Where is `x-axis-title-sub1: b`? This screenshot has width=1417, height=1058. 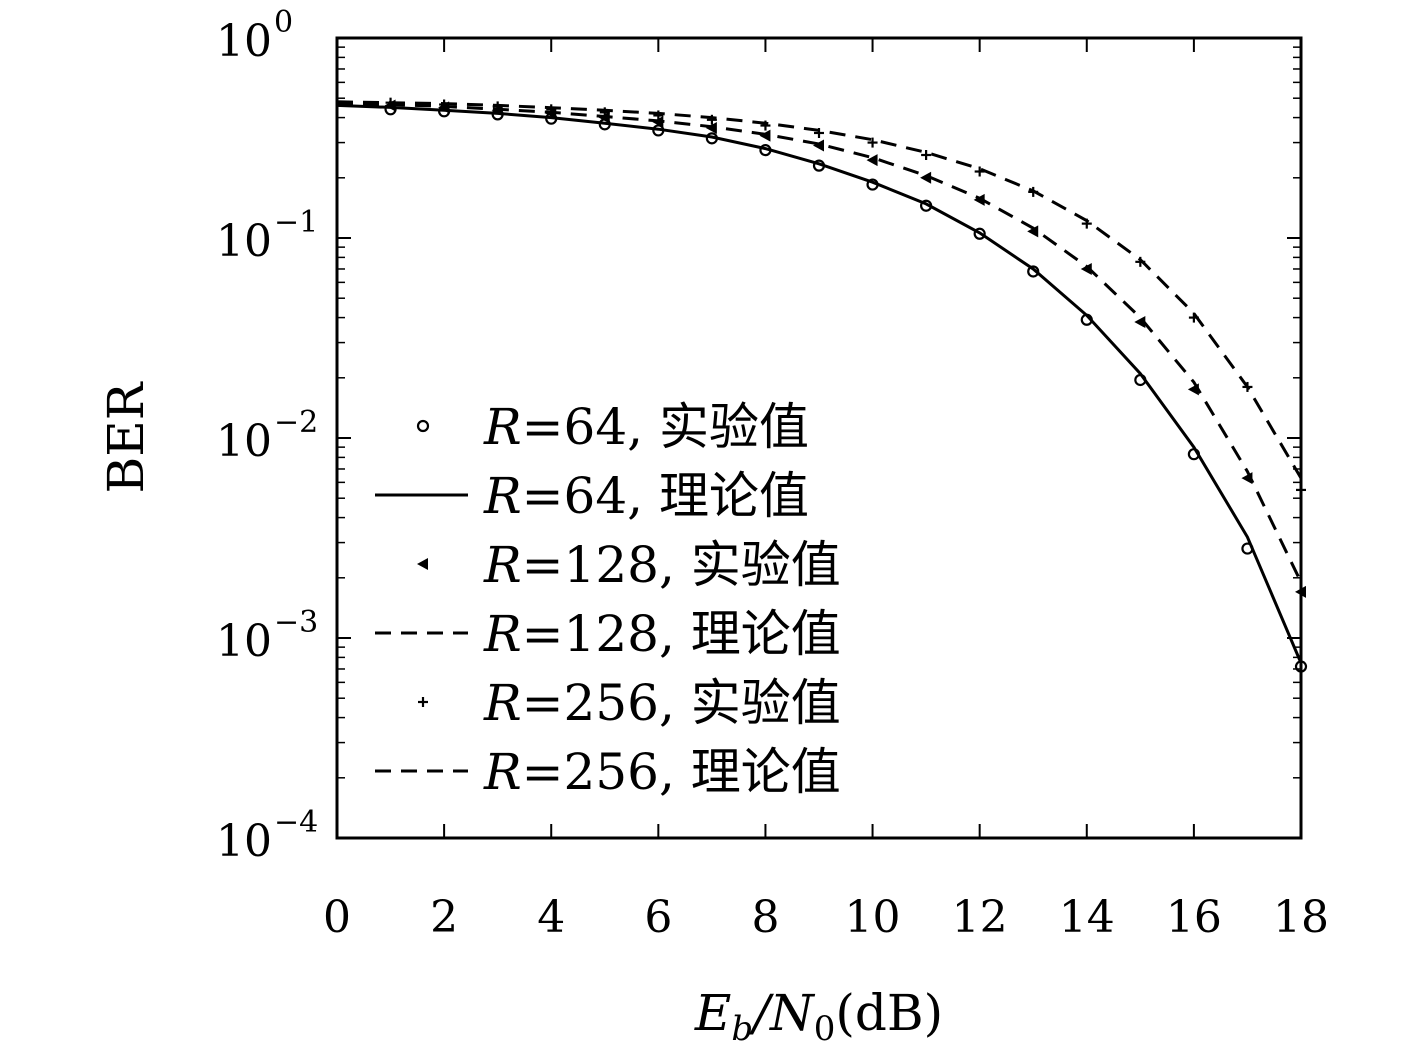 x-axis-title-sub1: b is located at coordinates (742, 1029).